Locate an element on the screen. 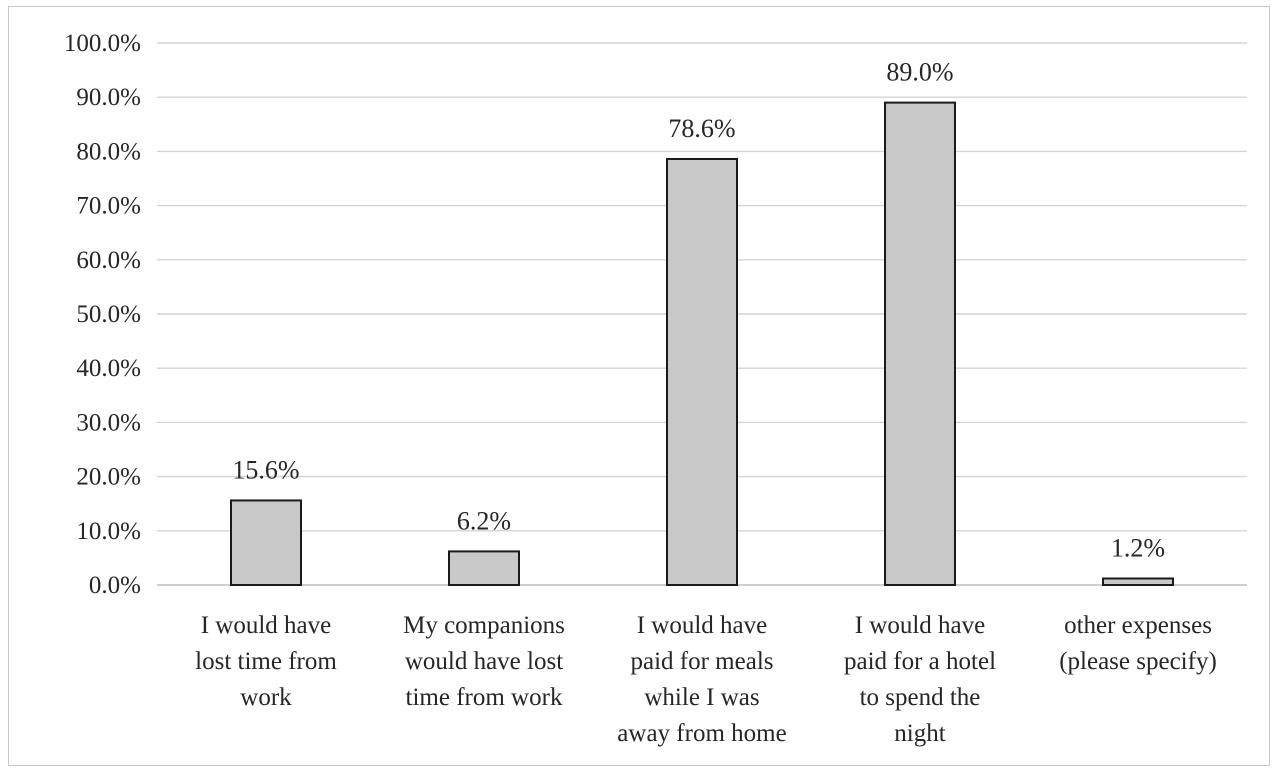 The image size is (1281, 771). y-tick-label: 70.0% is located at coordinates (108, 206).